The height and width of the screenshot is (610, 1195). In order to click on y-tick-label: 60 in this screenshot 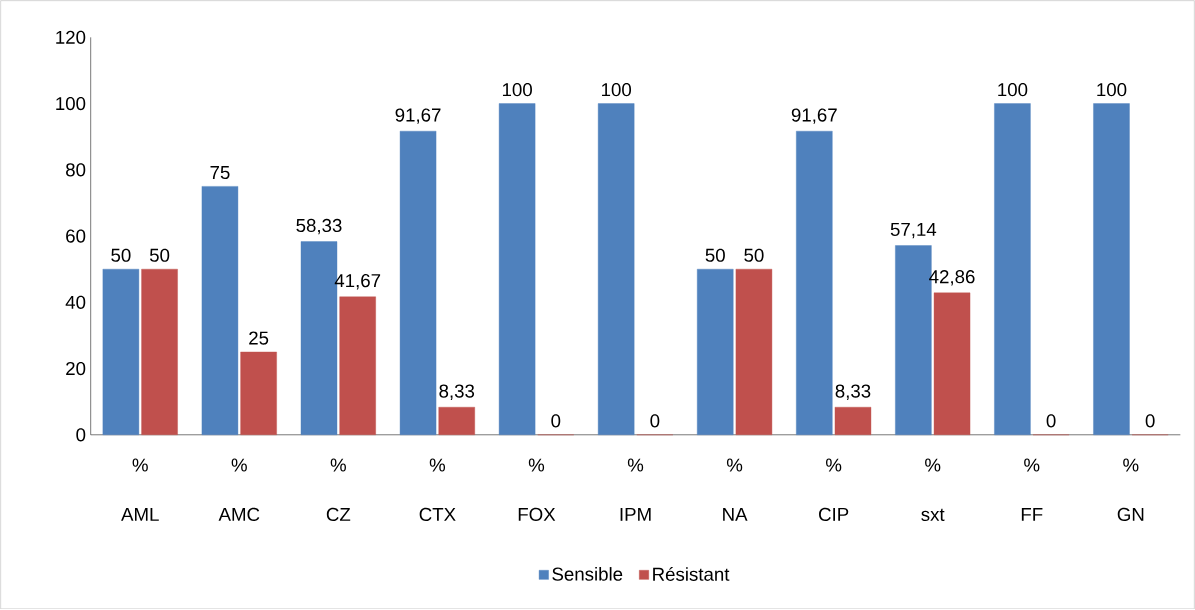, I will do `click(76, 236)`.